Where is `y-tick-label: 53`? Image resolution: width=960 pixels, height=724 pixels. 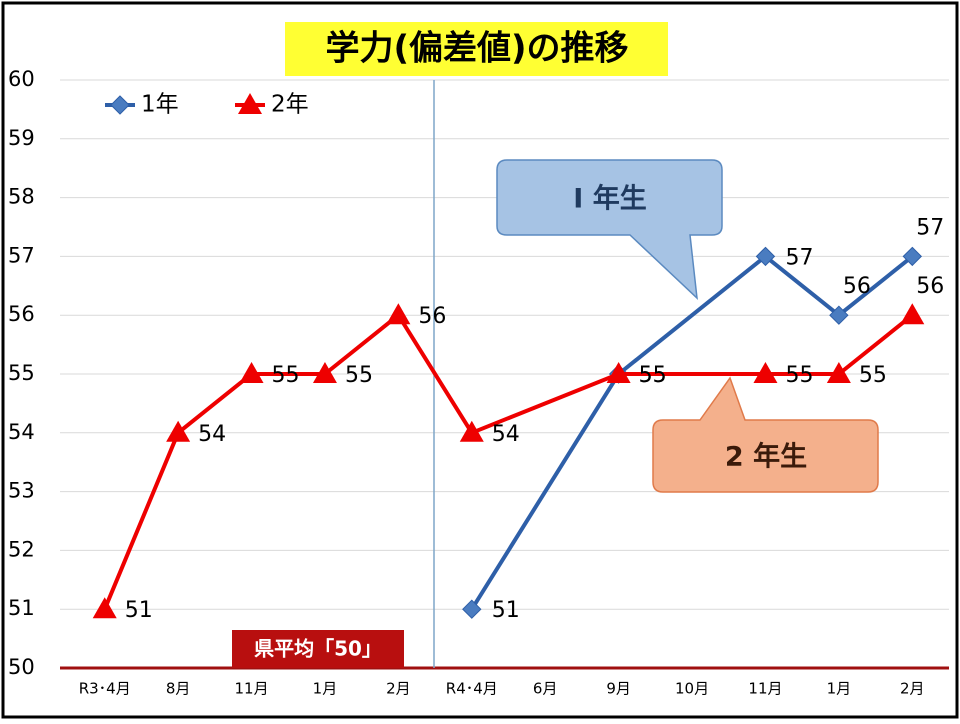 y-tick-label: 53 is located at coordinates (21, 491).